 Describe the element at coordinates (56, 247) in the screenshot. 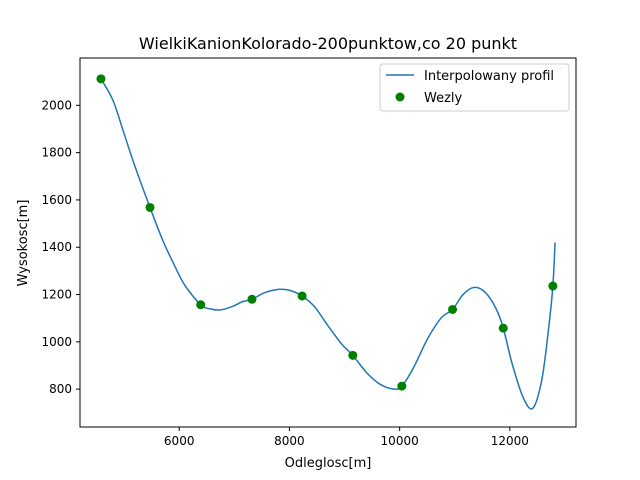

I see `y-tick-label: 1400` at that location.